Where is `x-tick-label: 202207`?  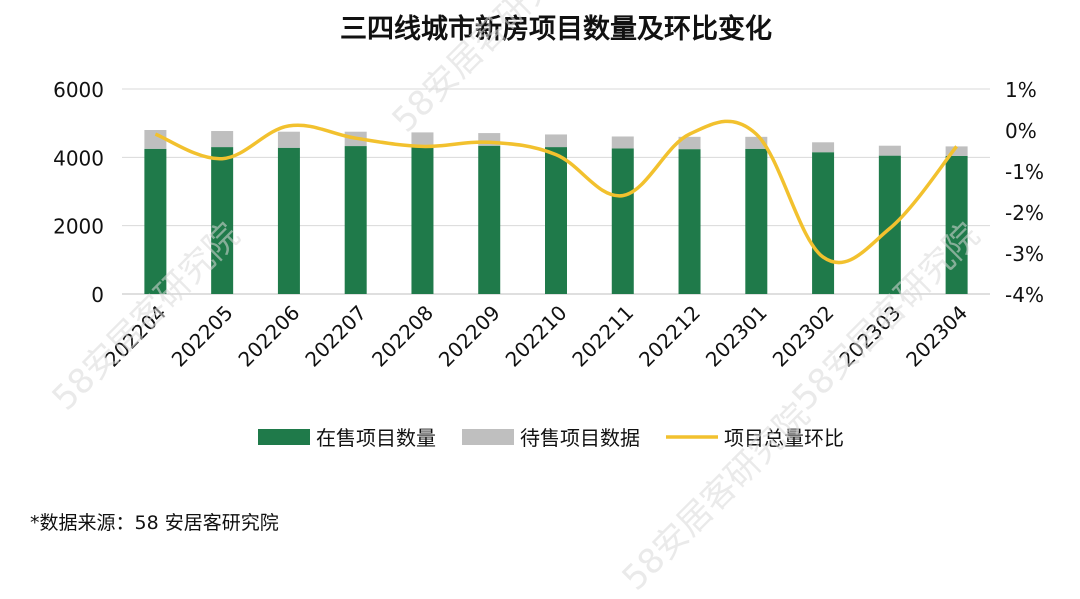 x-tick-label: 202207 is located at coordinates (335, 336).